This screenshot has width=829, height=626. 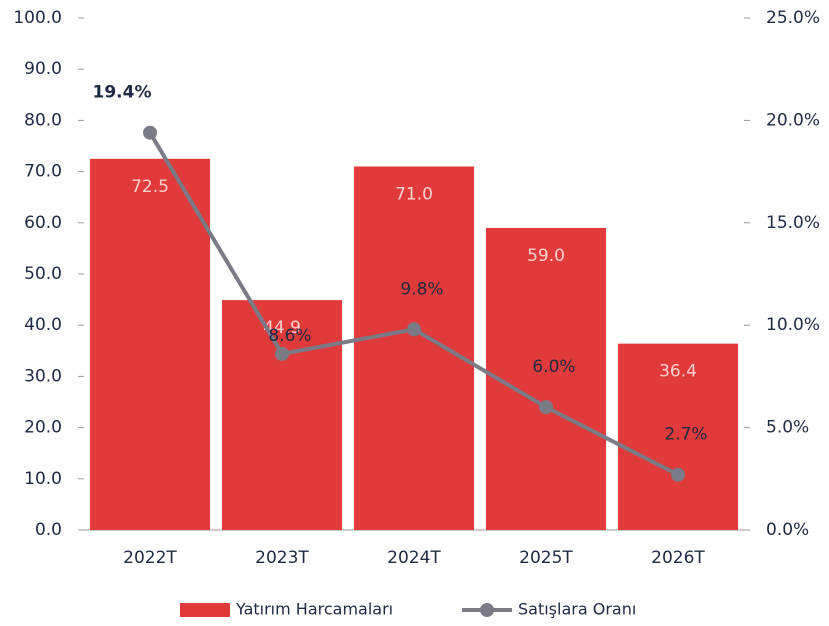 I want to click on x-tick-label: 2025T, so click(x=546, y=558).